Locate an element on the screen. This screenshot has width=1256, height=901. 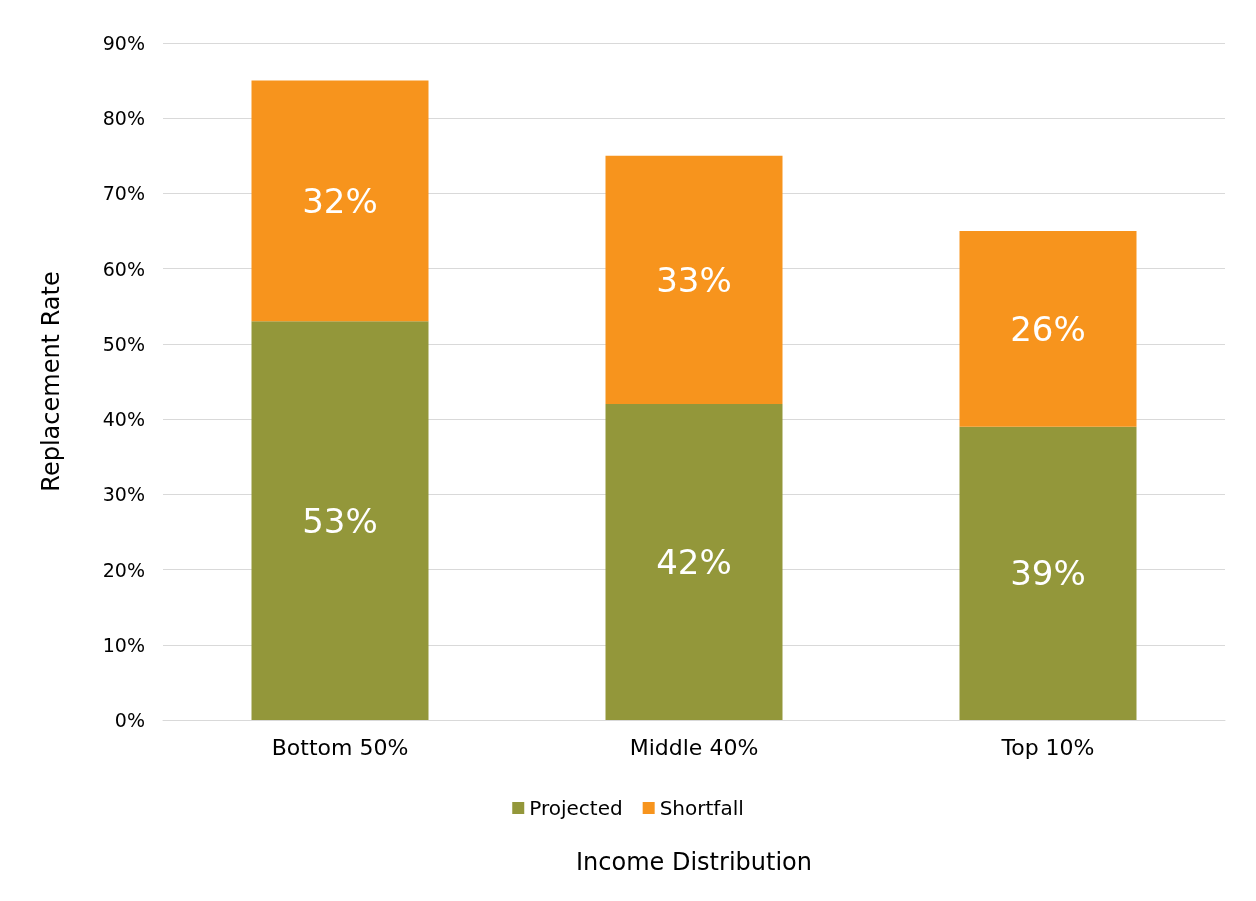
y-tick-label: 50% is located at coordinates (123, 343).